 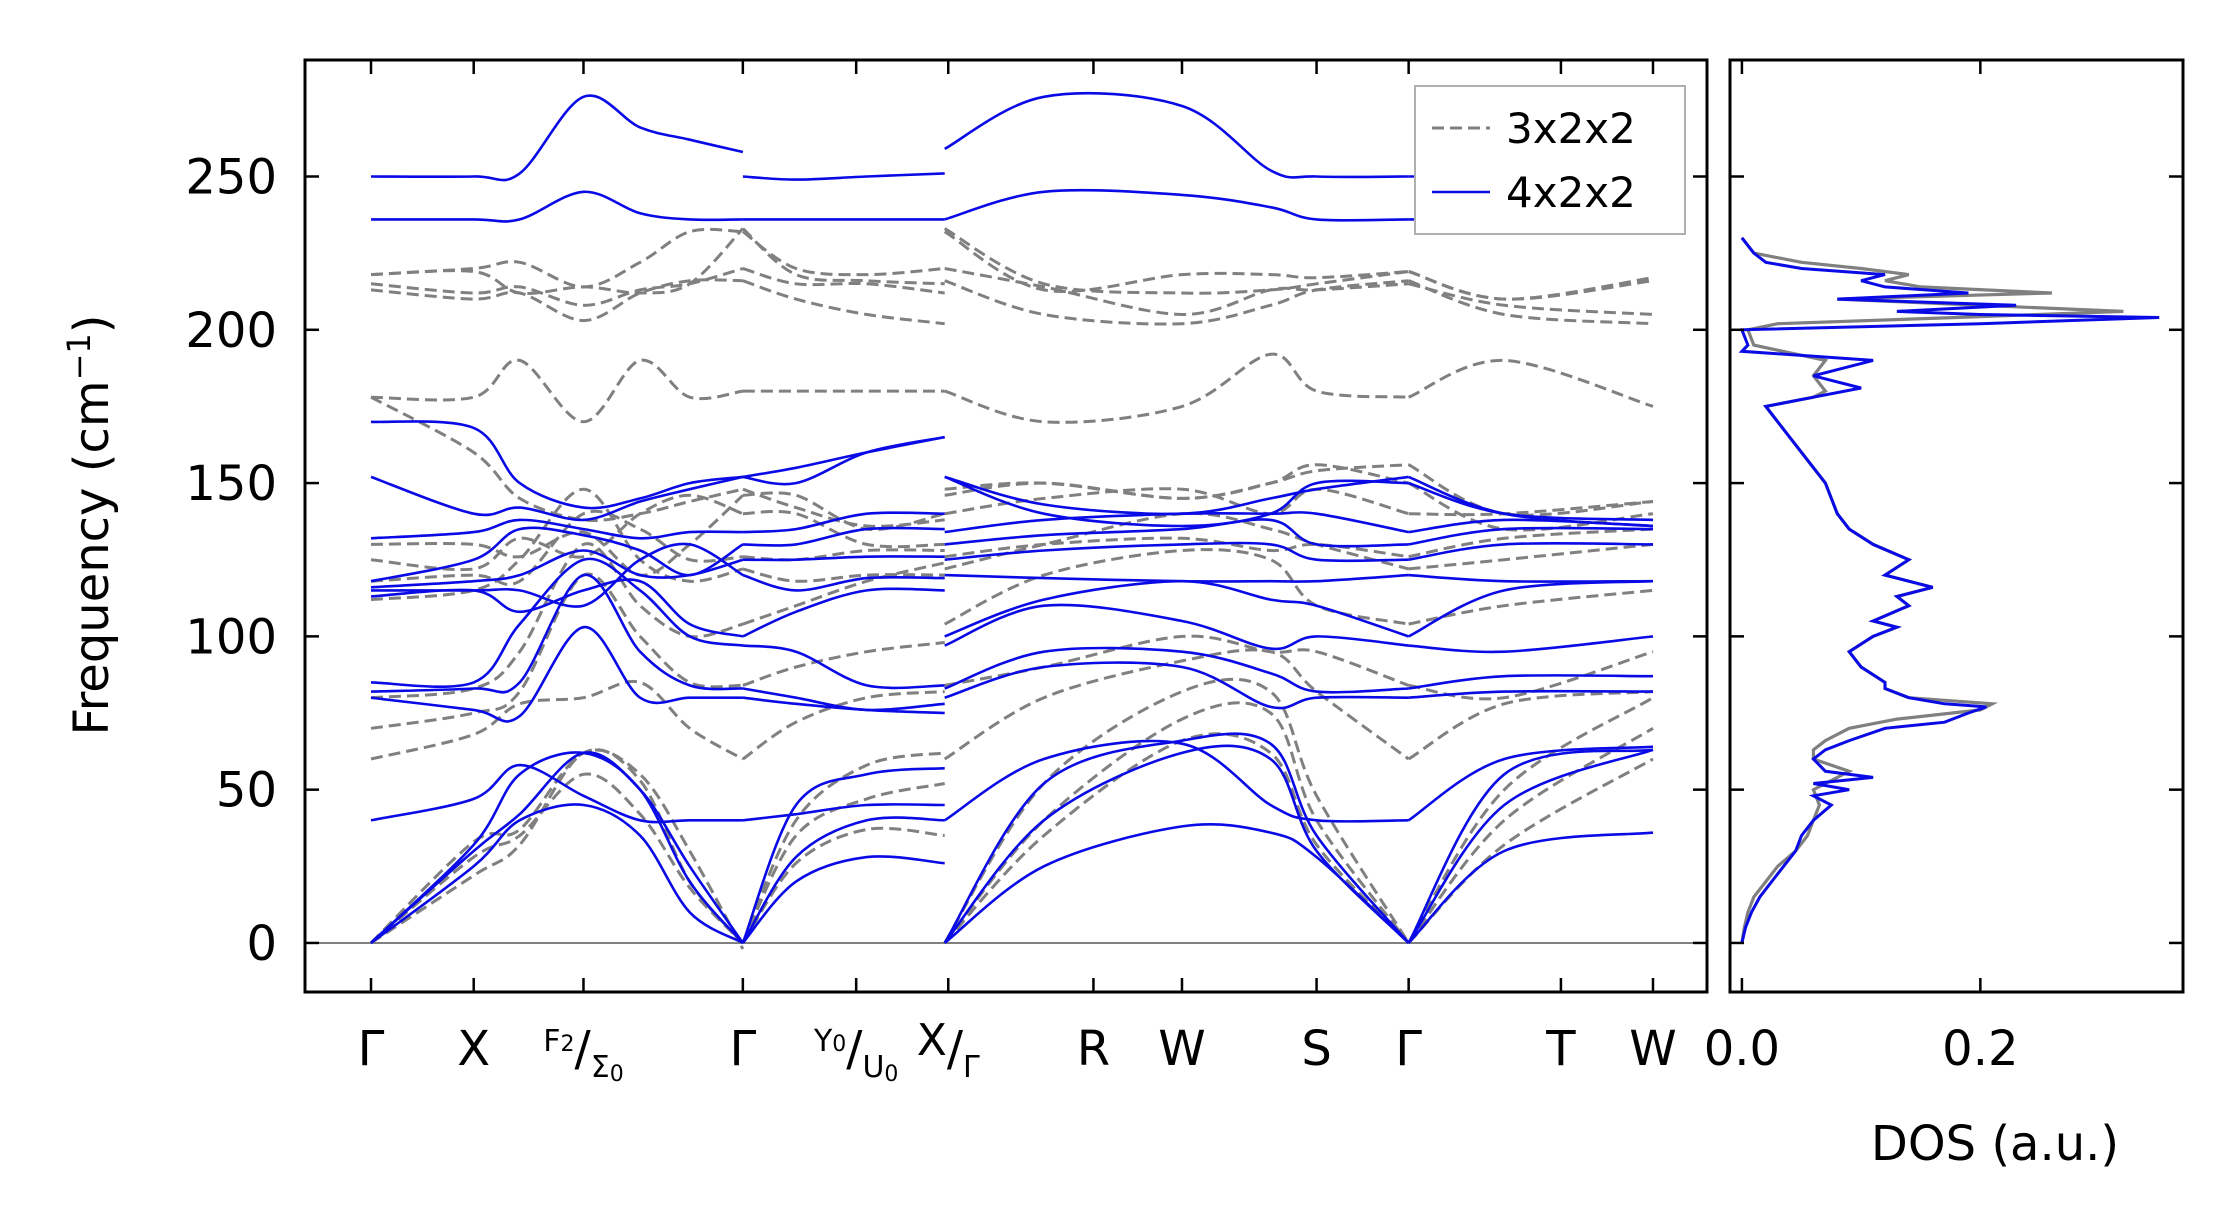 I want to click on y-tick-label: 50, so click(x=246, y=791).